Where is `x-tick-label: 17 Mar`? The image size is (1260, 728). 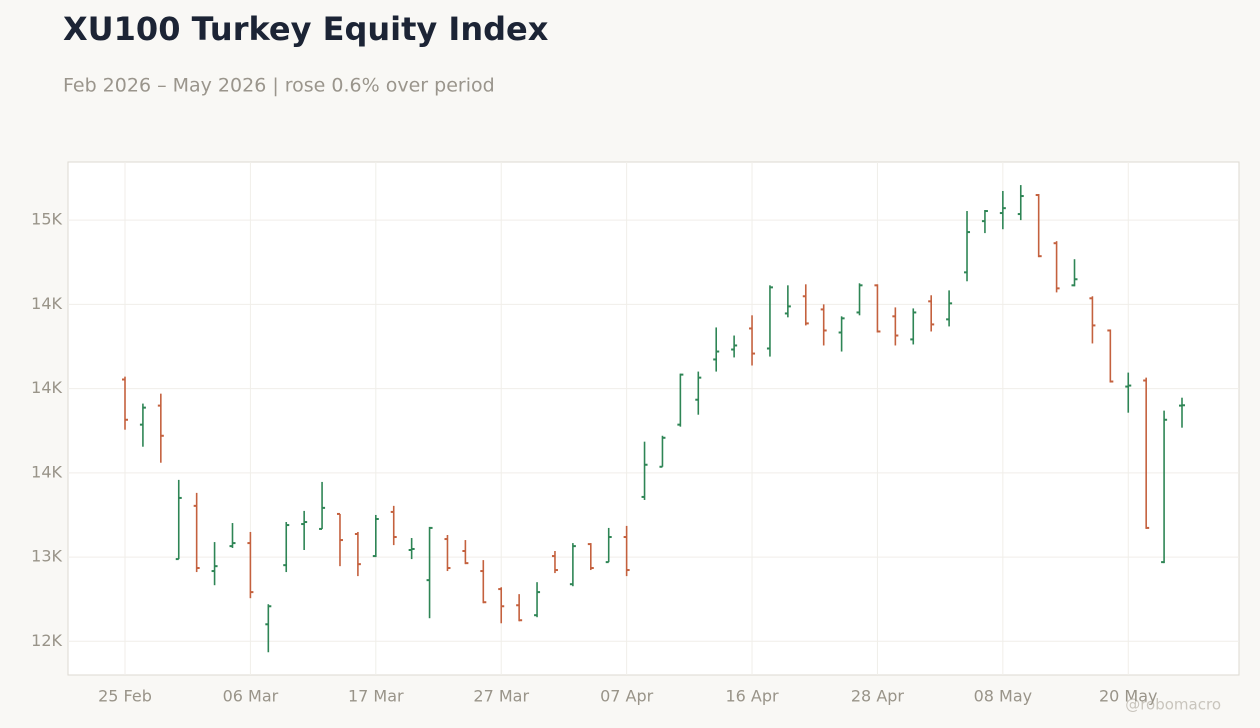
x-tick-label: 17 Mar is located at coordinates (376, 696).